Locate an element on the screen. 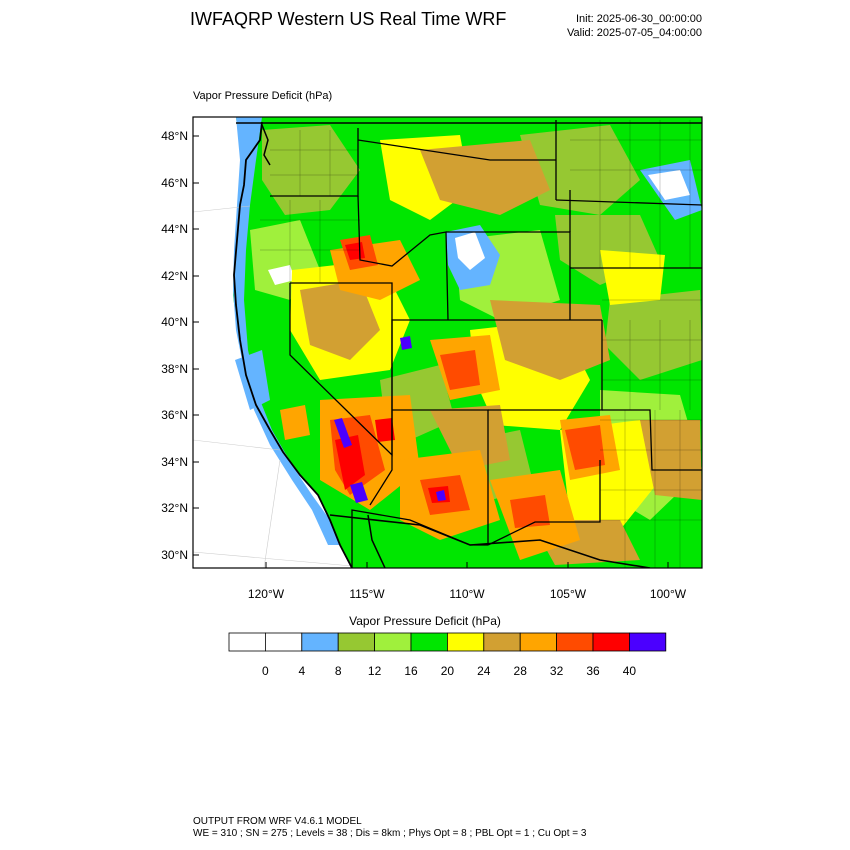 The width and height of the screenshot is (850, 850). colorbar-tick-label: 12 is located at coordinates (375, 671).